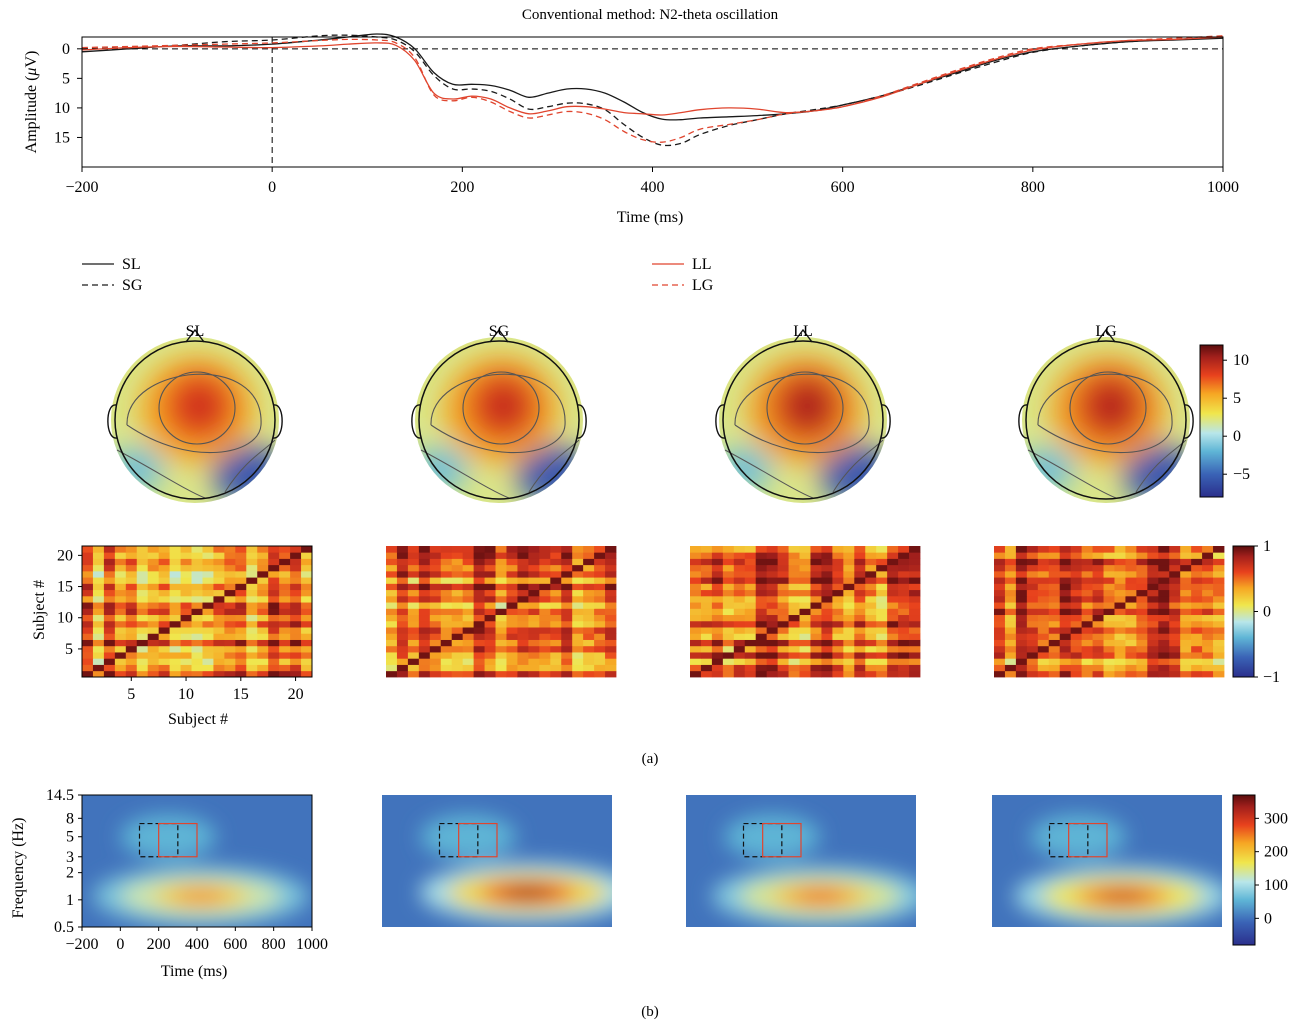 The image size is (1314, 1026). What do you see at coordinates (1243, 611) in the screenshot?
I see `colorbar-gradient` at bounding box center [1243, 611].